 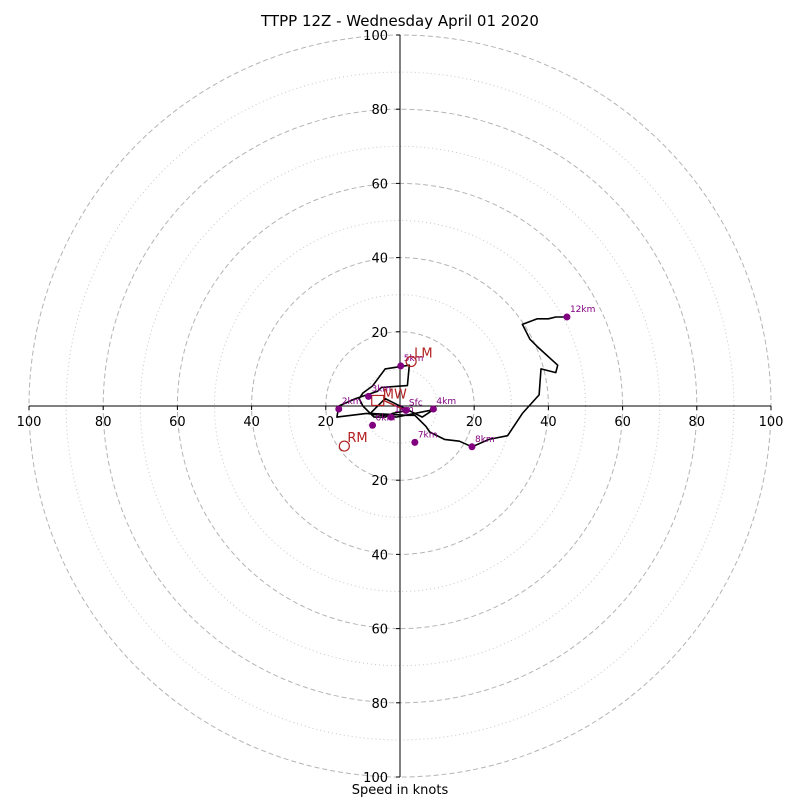 What do you see at coordinates (582, 310) in the screenshot?
I see `height-marker-label: 12km` at bounding box center [582, 310].